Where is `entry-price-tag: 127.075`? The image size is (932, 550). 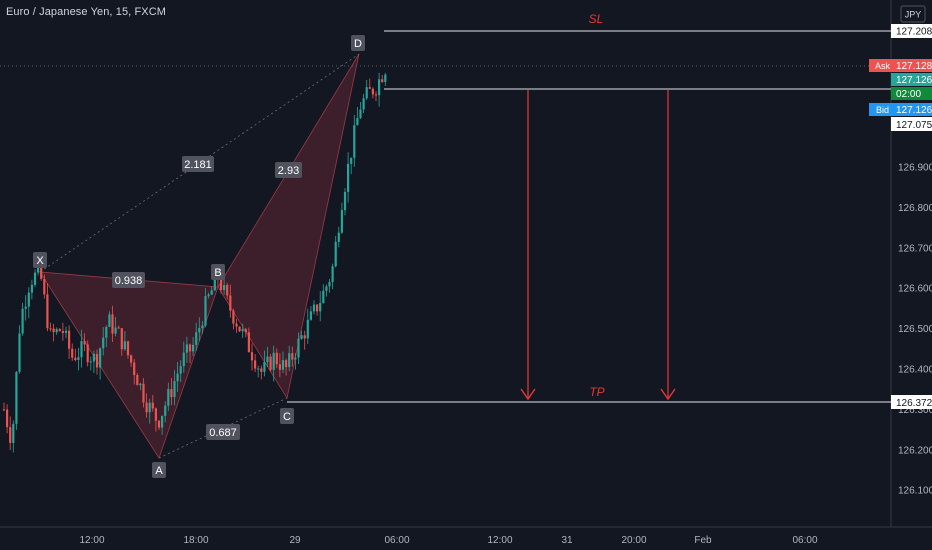
entry-price-tag: 127.075 is located at coordinates (911, 124).